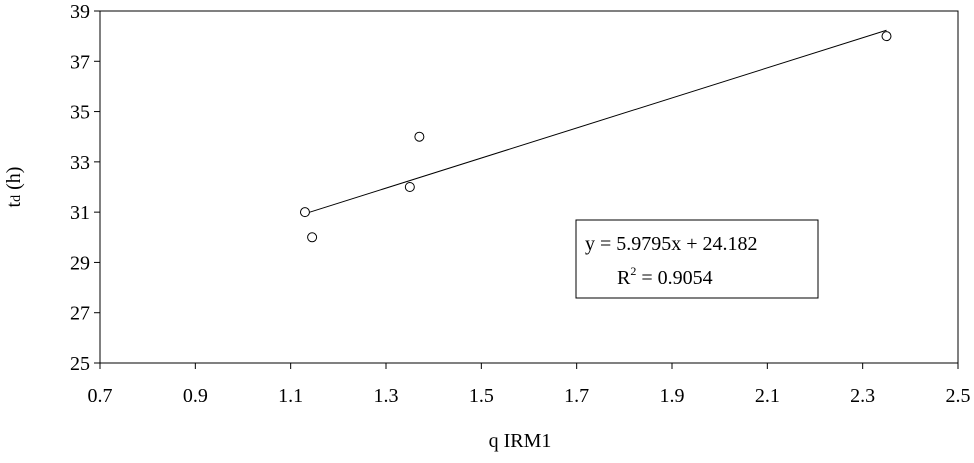 The height and width of the screenshot is (463, 974). I want to click on x-tick-label: 2.5, so click(958, 396).